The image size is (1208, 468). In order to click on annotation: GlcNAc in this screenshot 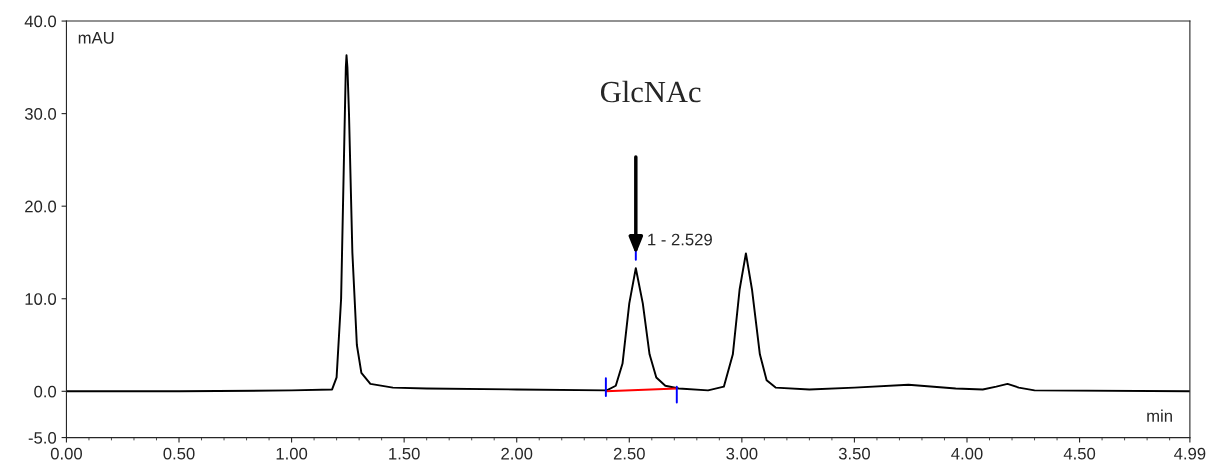, I will do `click(650, 91)`.